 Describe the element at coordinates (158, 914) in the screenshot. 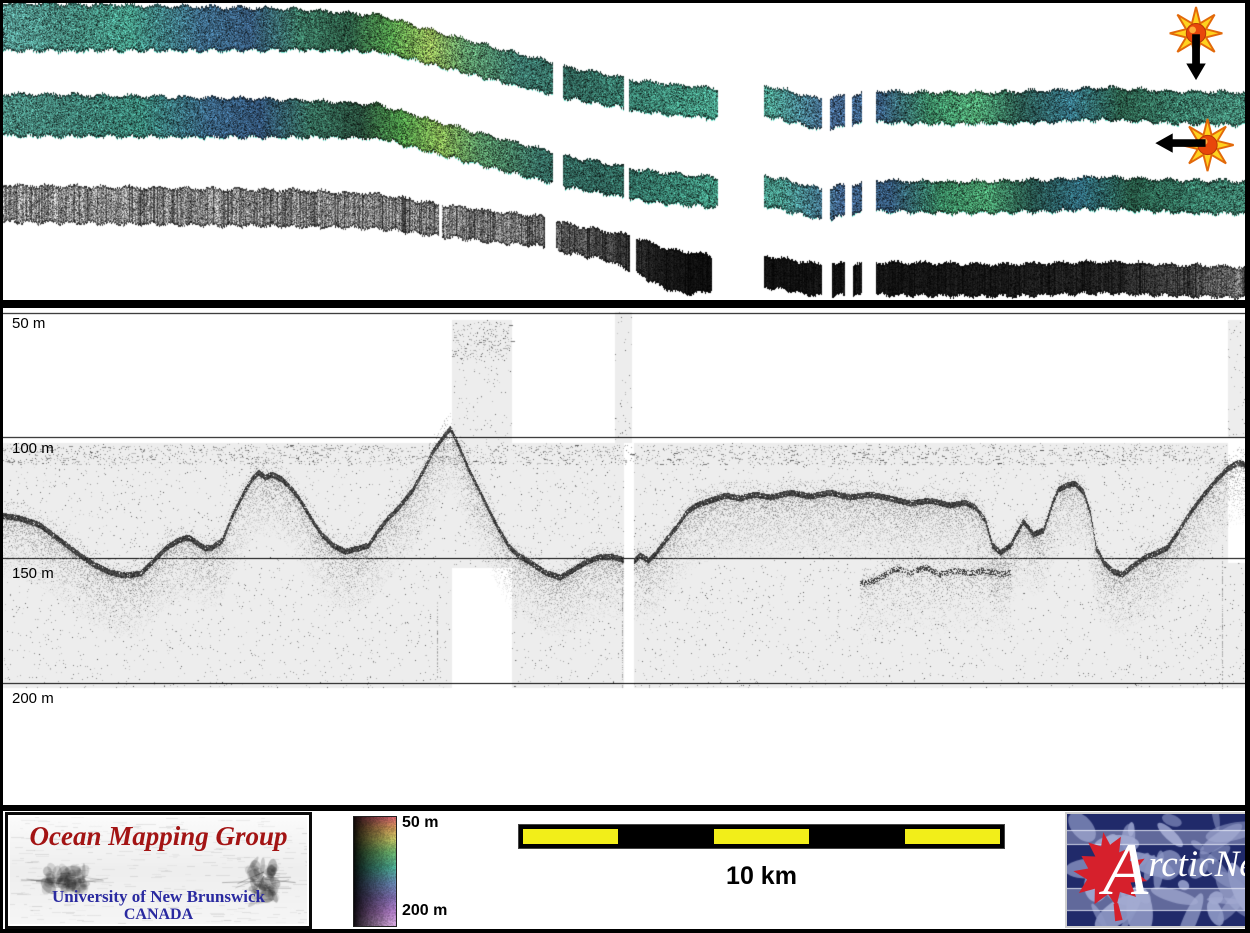

I see `omg-logo-country: CANADA` at that location.